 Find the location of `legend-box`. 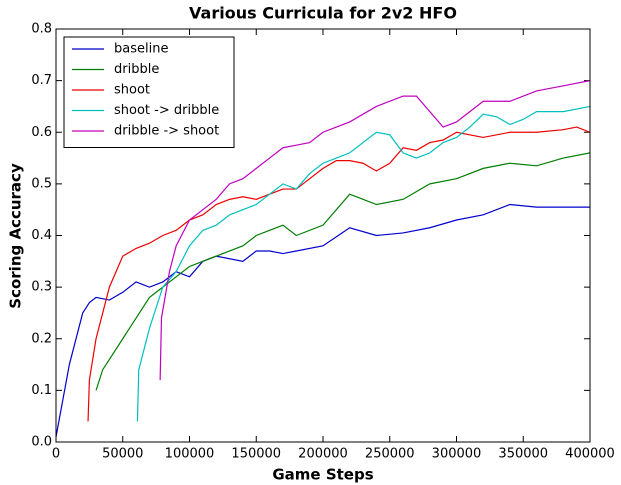

legend-box is located at coordinates (149, 92).